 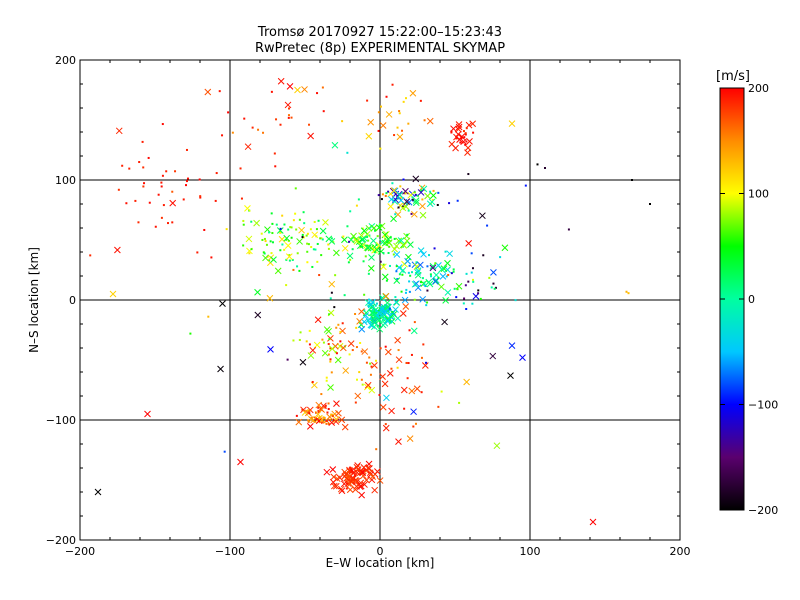 I want to click on x-tick-label: −200, so click(x=80, y=551).